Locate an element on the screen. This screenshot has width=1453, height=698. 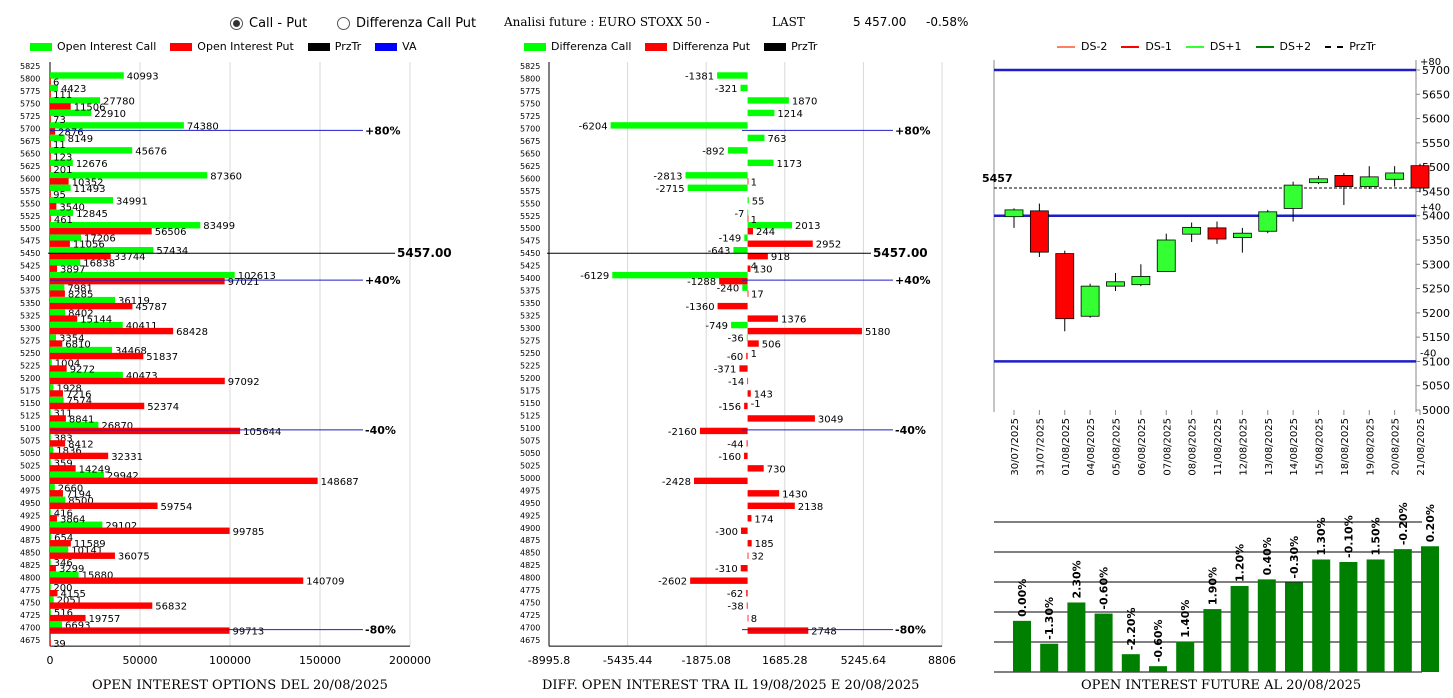
bar-value-label: 32331 is located at coordinates (127, 457).